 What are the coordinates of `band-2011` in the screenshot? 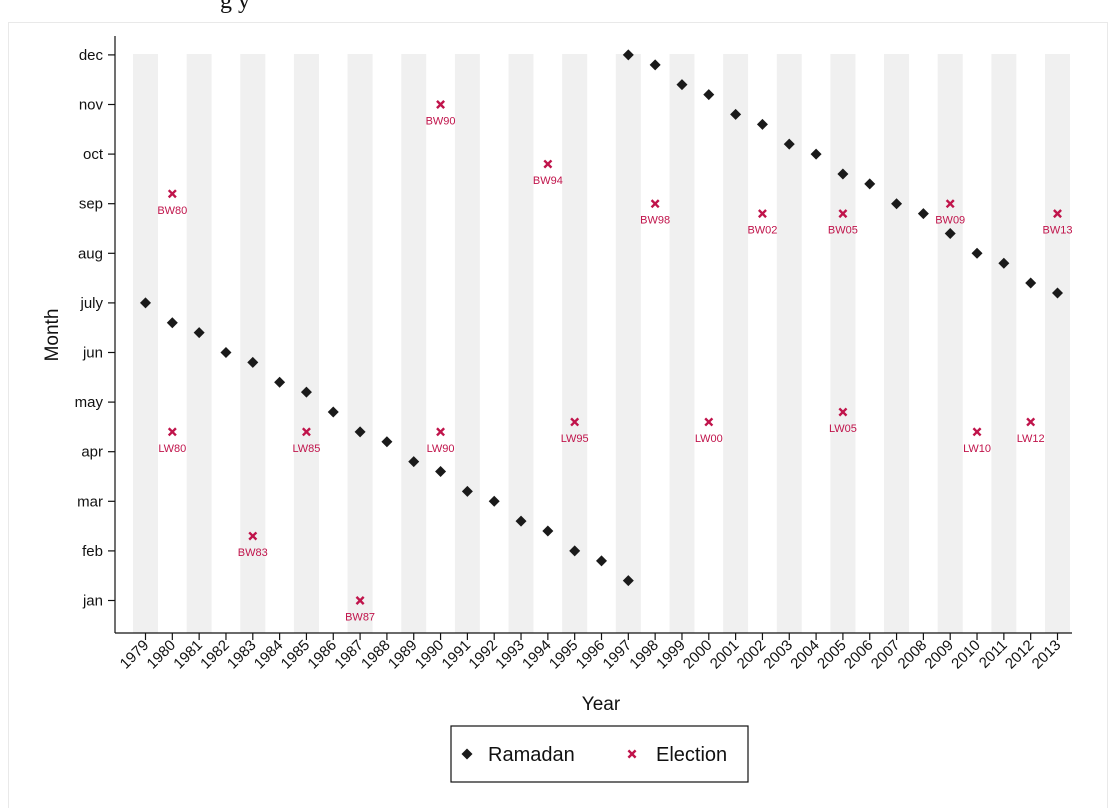 It's located at (1004, 343).